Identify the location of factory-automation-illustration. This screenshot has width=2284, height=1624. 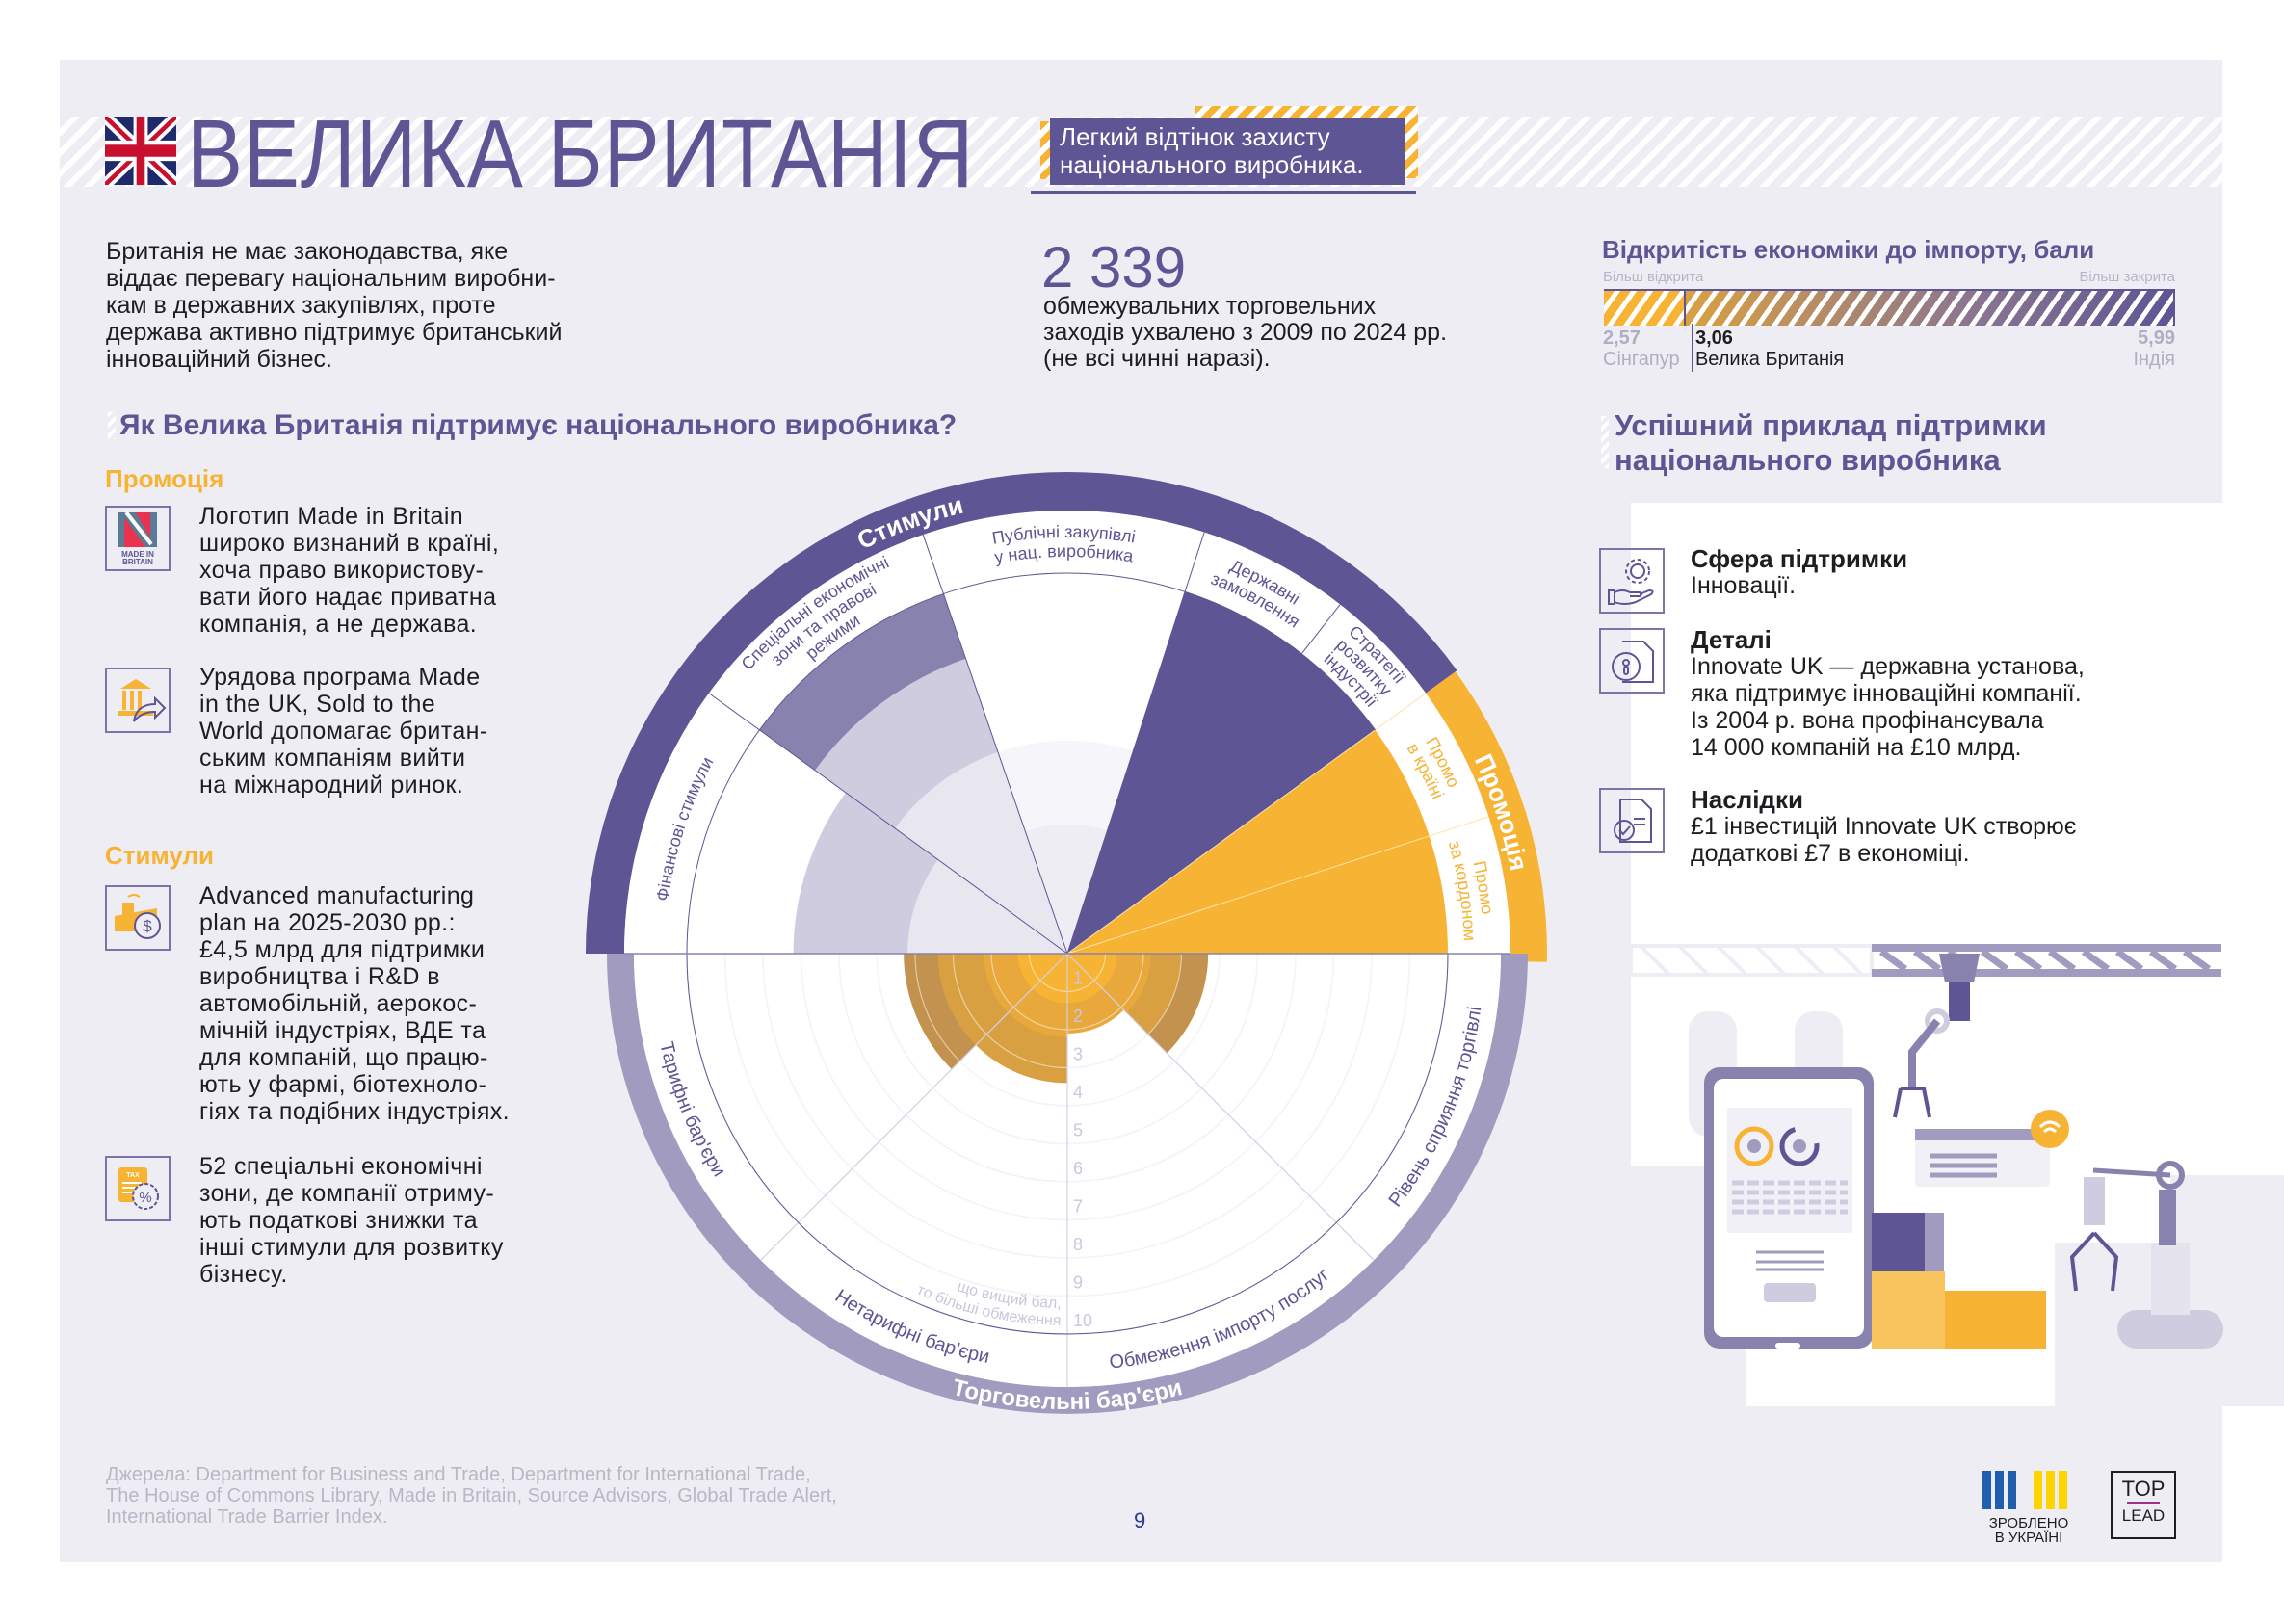
(1957, 1175).